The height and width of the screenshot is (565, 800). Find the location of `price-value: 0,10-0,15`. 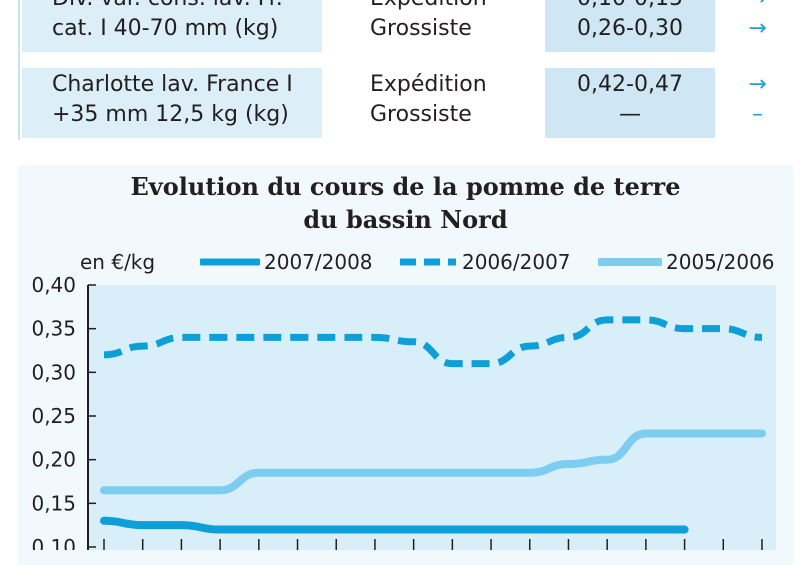

price-value: 0,10-0,15 is located at coordinates (630, 7).